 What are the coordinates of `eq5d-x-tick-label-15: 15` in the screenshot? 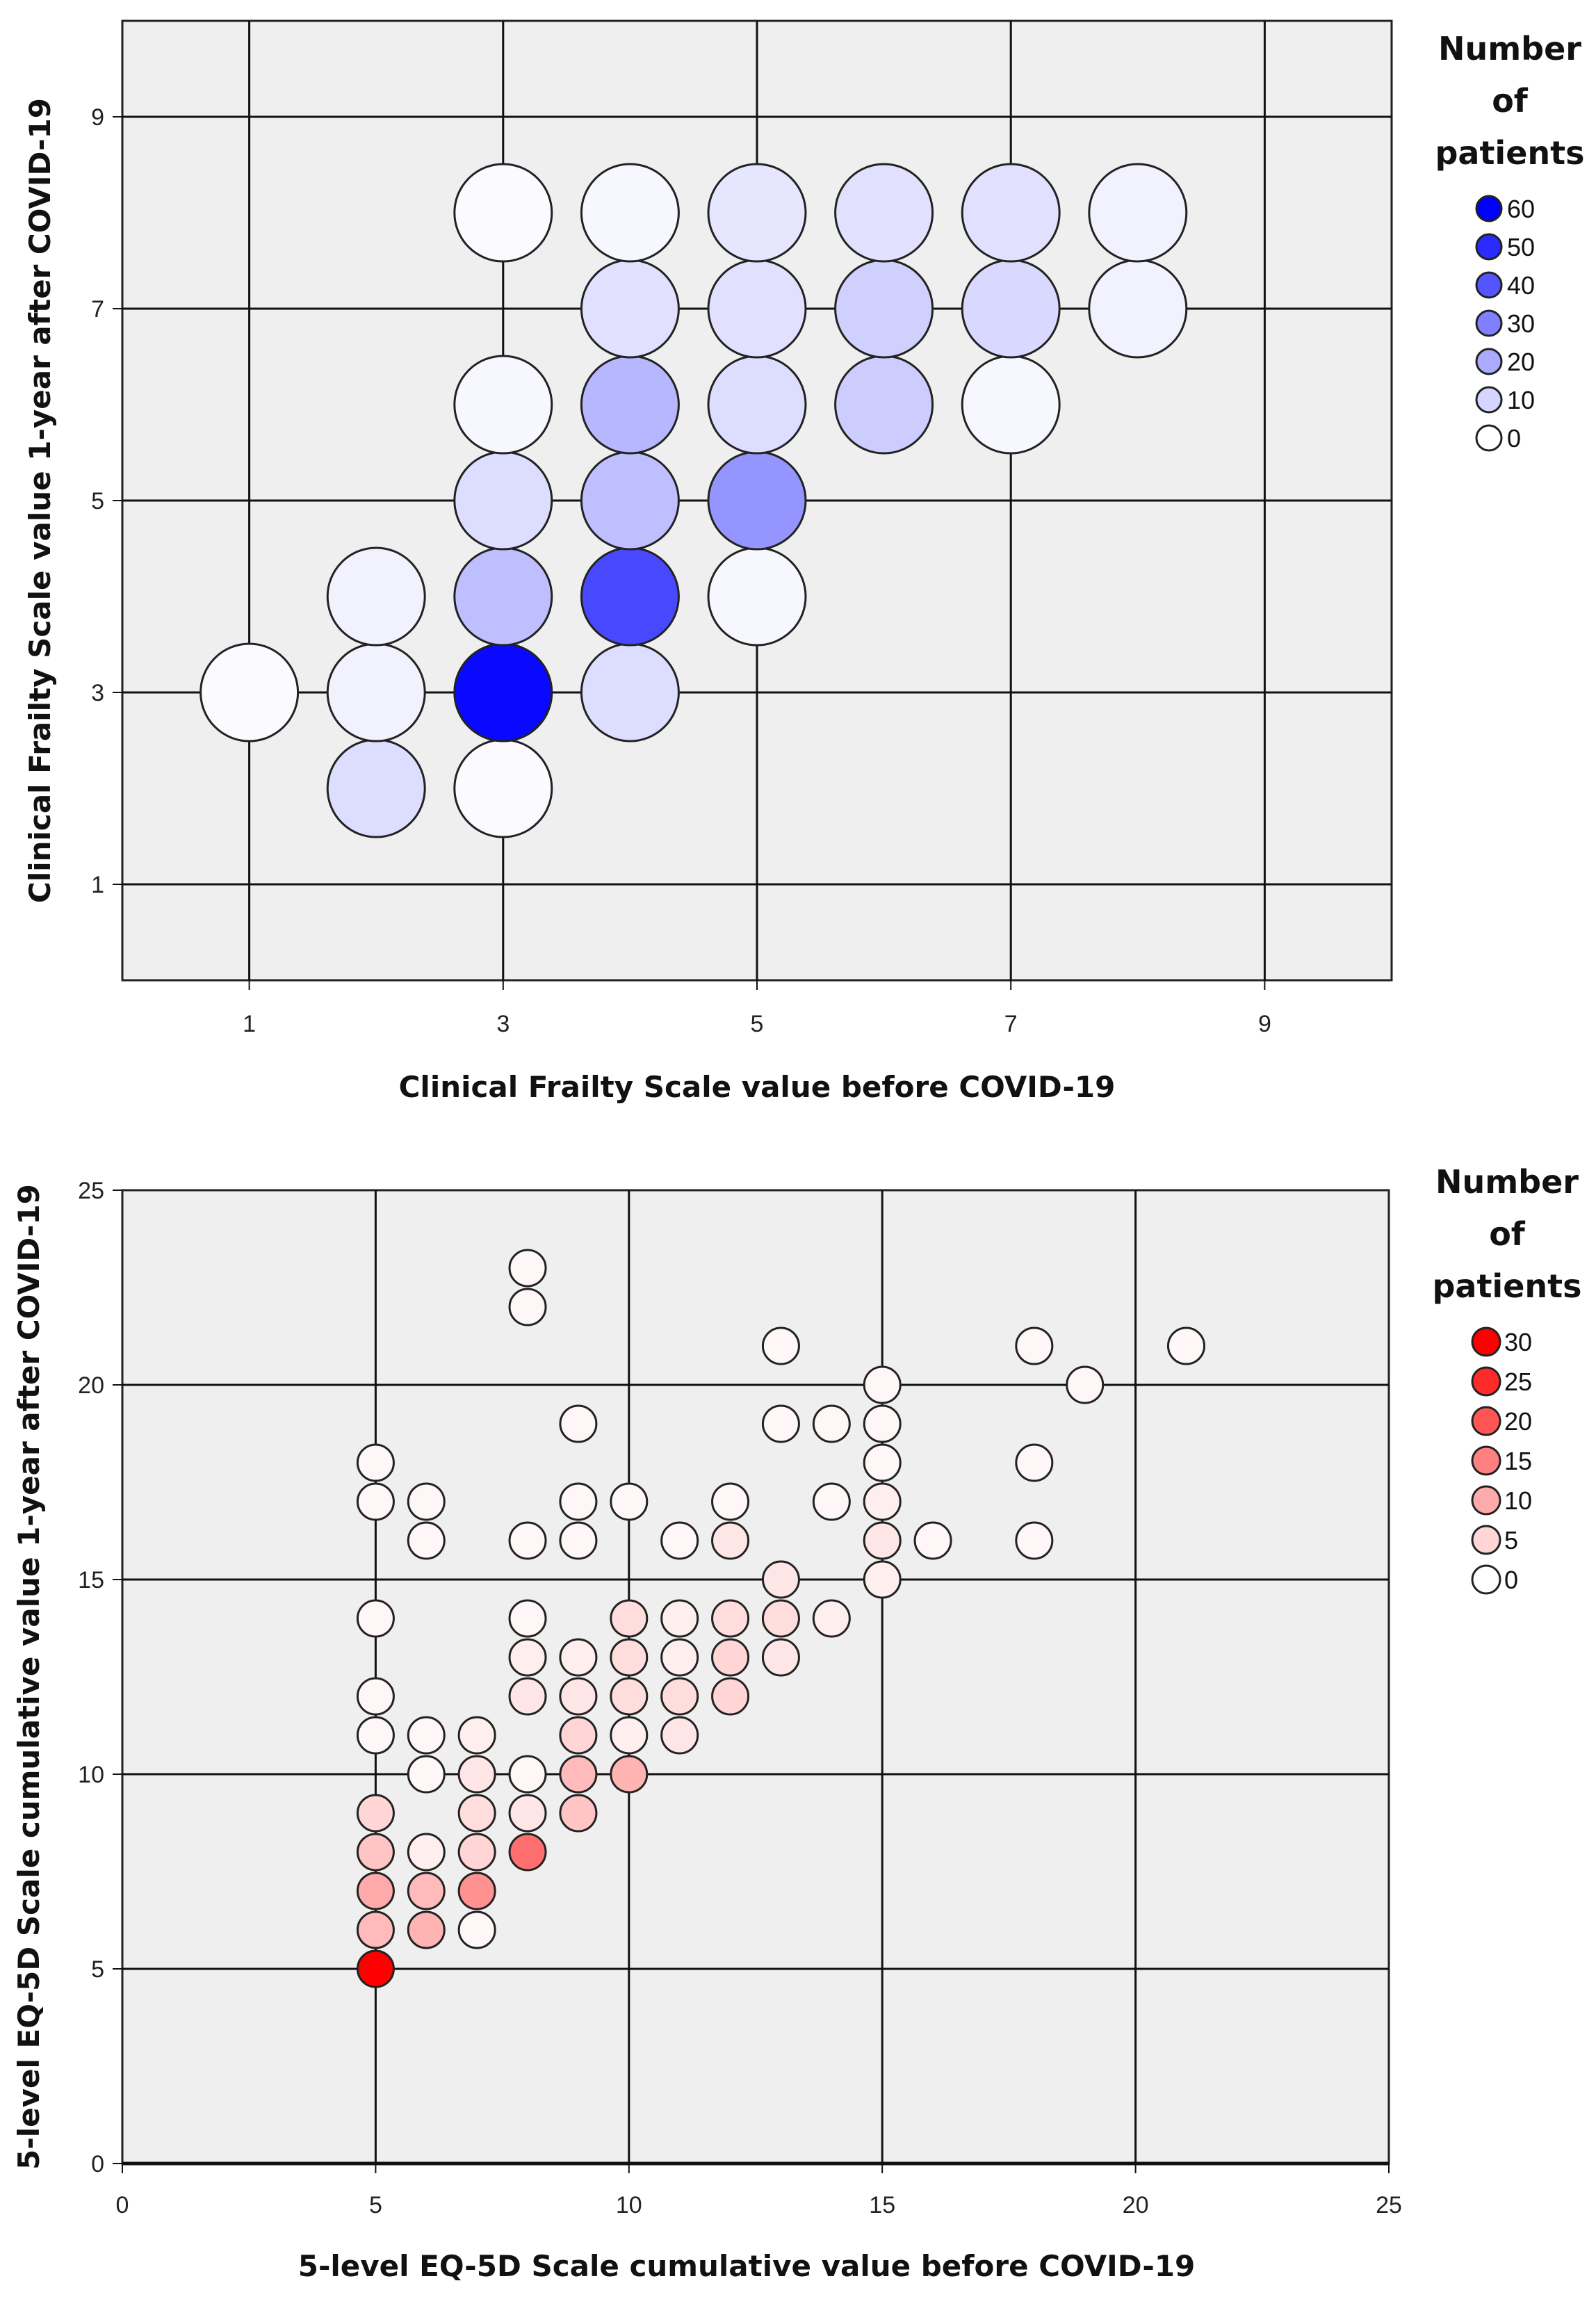 It's located at (882, 2205).